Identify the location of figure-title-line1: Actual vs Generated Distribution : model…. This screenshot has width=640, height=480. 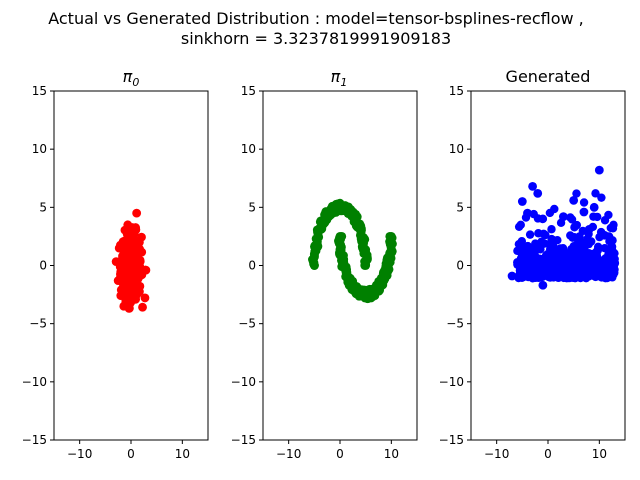
(316, 18).